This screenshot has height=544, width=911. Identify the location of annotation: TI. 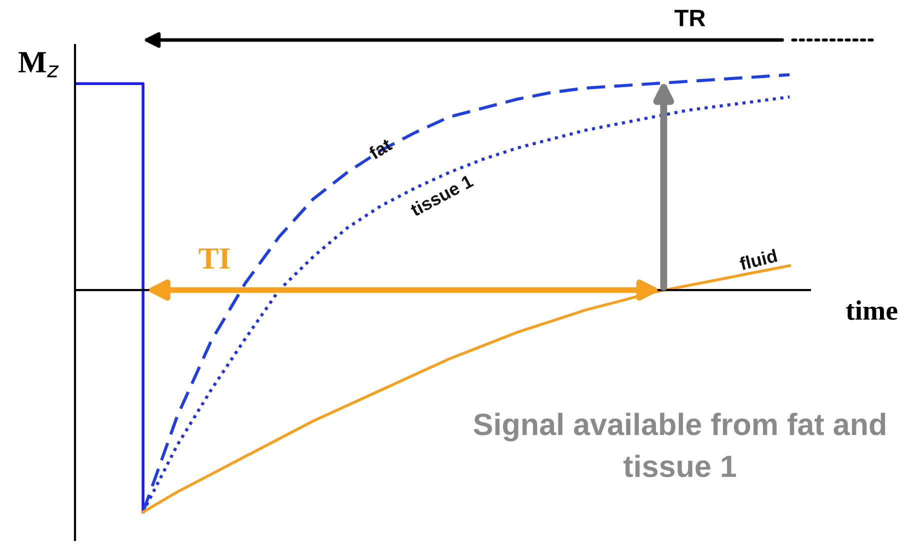
(214, 258).